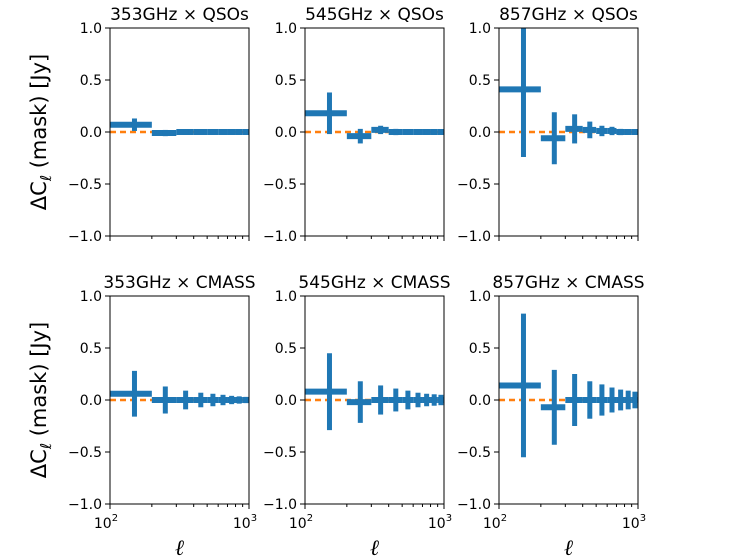  I want to click on panel-title: 857GHz × QSOs, so click(568, 15).